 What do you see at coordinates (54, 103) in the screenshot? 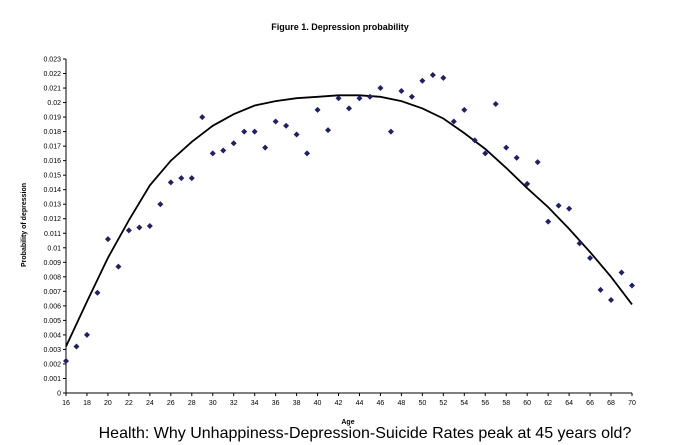
I see `y-tick-label: 0.02` at bounding box center [54, 103].